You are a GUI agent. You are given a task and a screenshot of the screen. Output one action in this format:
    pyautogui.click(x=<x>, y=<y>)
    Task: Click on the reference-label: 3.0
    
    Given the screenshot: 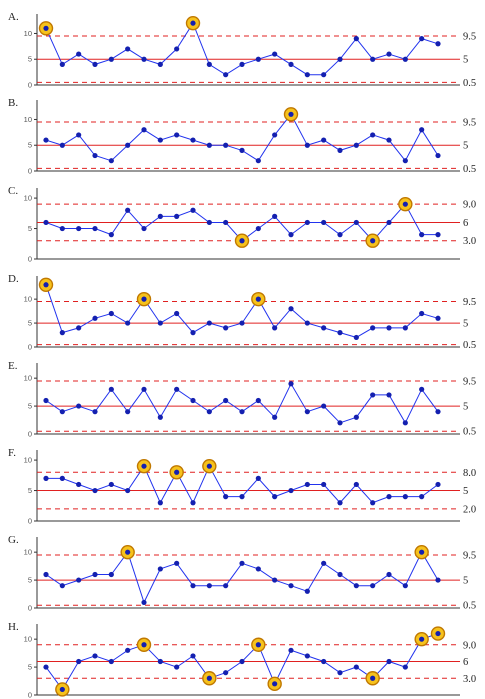 What is the action you would take?
    pyautogui.click(x=469, y=241)
    